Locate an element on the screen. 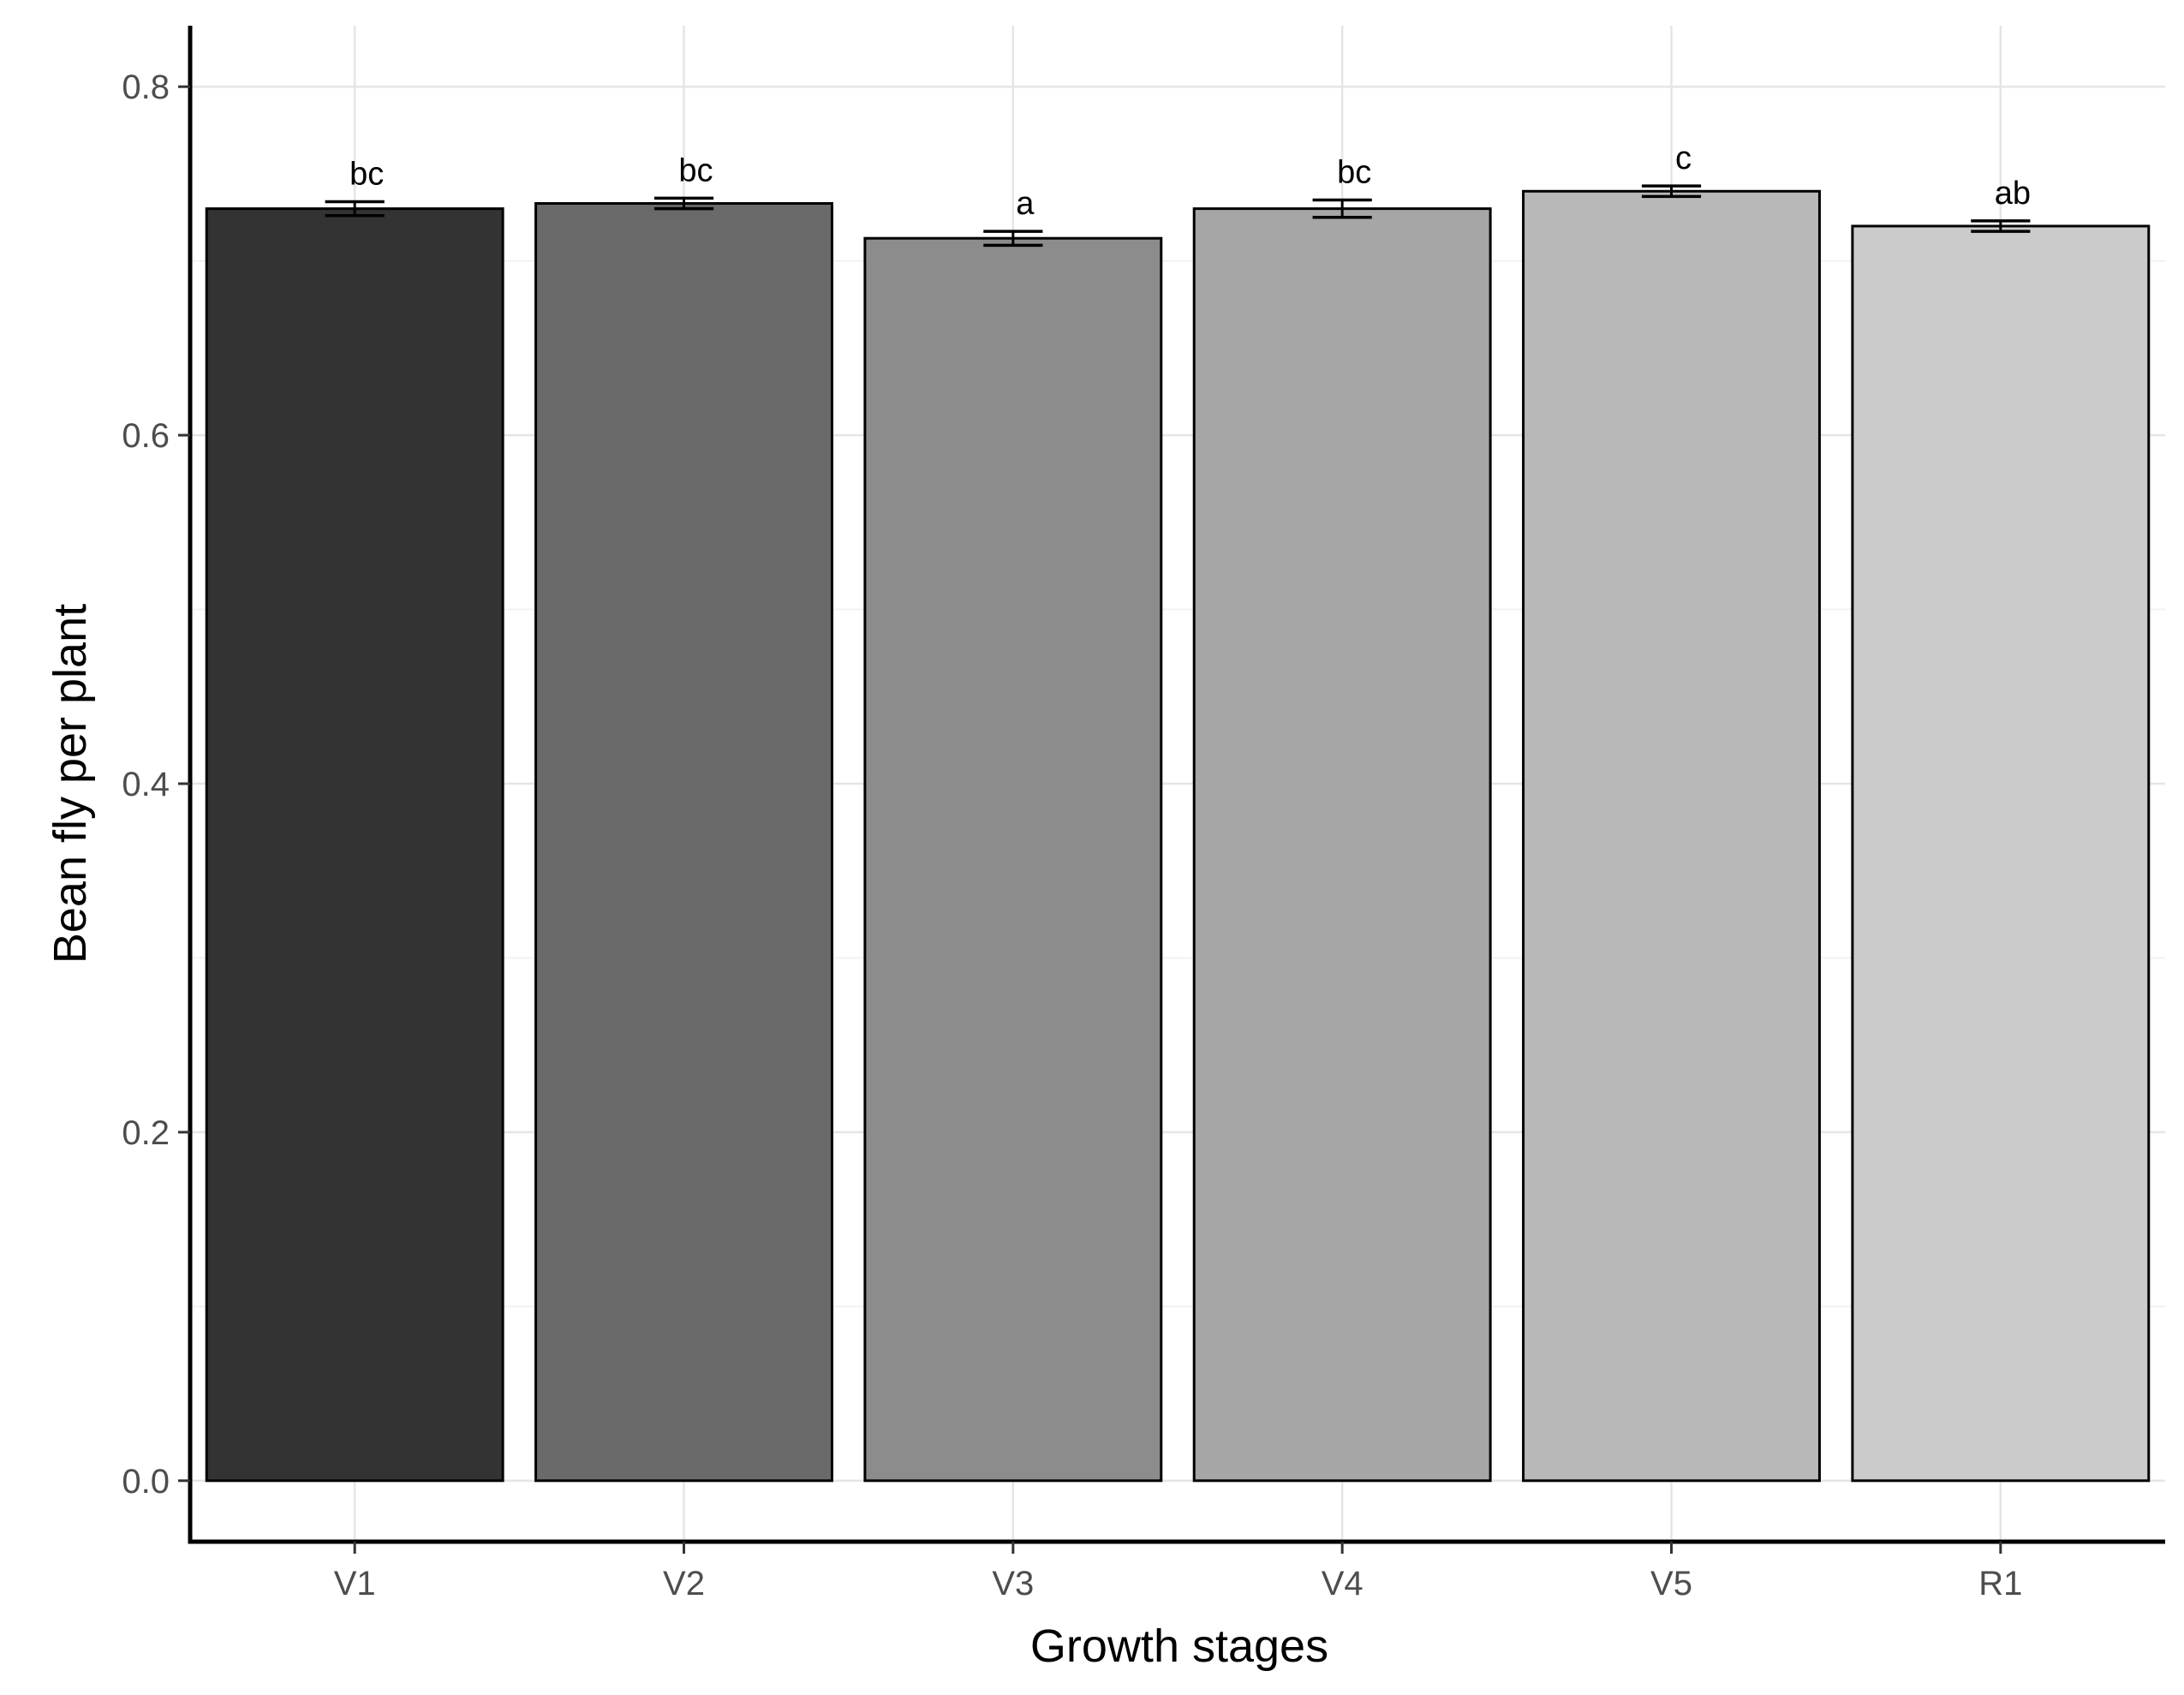 This screenshot has height=1695, width=2184. error-bar-v5 is located at coordinates (1671, 191).